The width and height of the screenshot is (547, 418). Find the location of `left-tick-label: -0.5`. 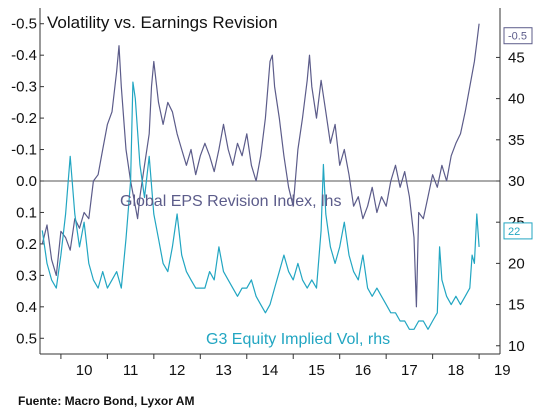

left-tick-label: -0.5 is located at coordinates (24, 24).